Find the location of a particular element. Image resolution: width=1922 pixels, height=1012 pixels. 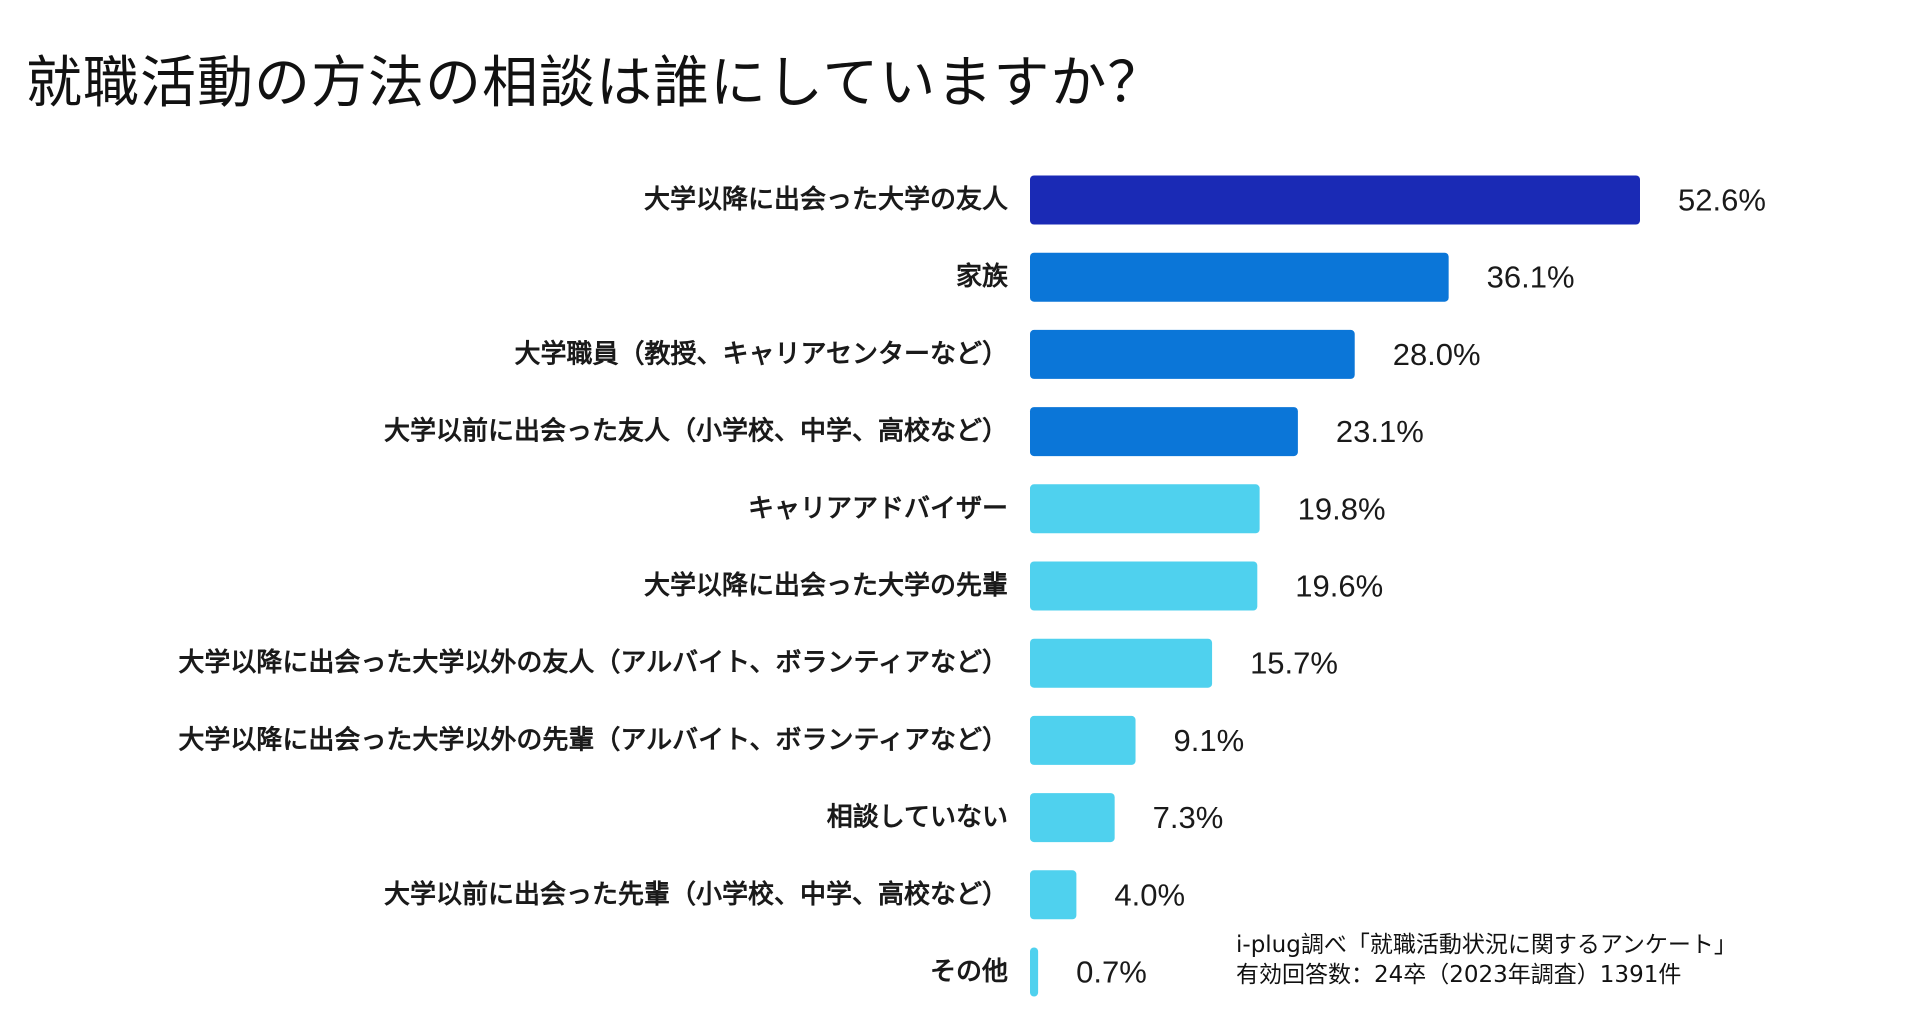

value-label-7: 15.7% is located at coordinates (1294, 663).